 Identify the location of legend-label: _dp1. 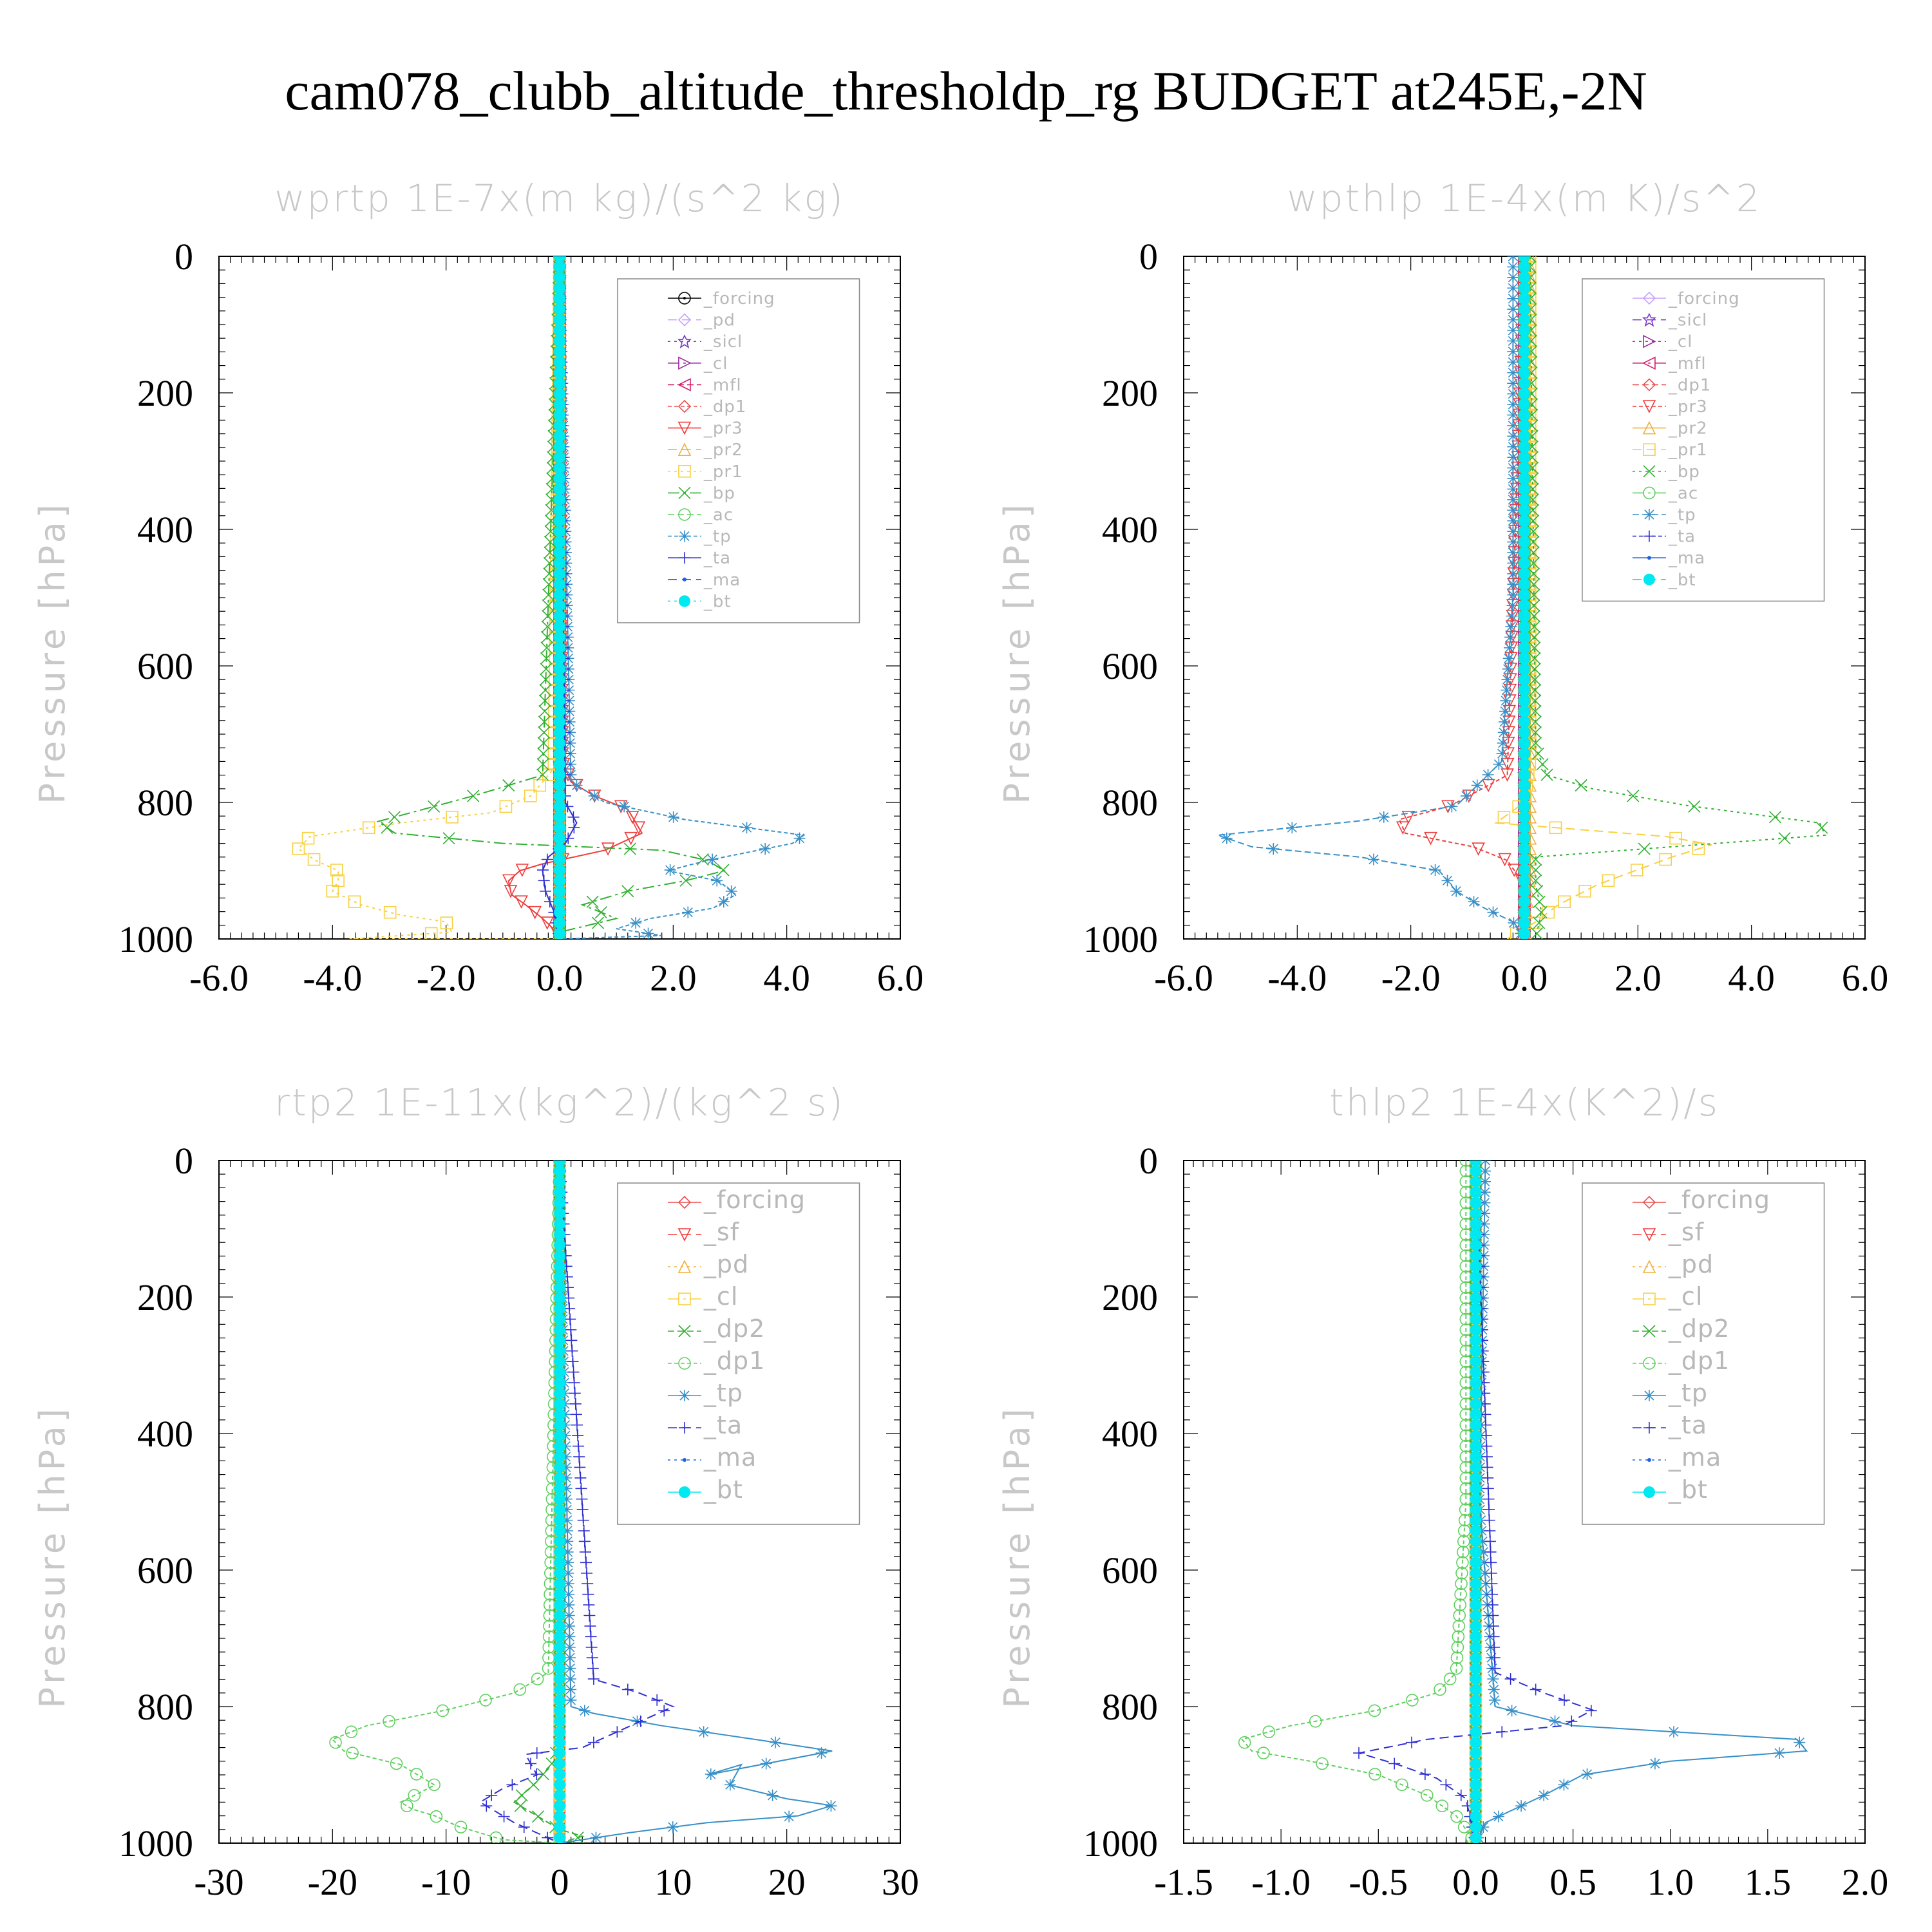
(1699, 1361).